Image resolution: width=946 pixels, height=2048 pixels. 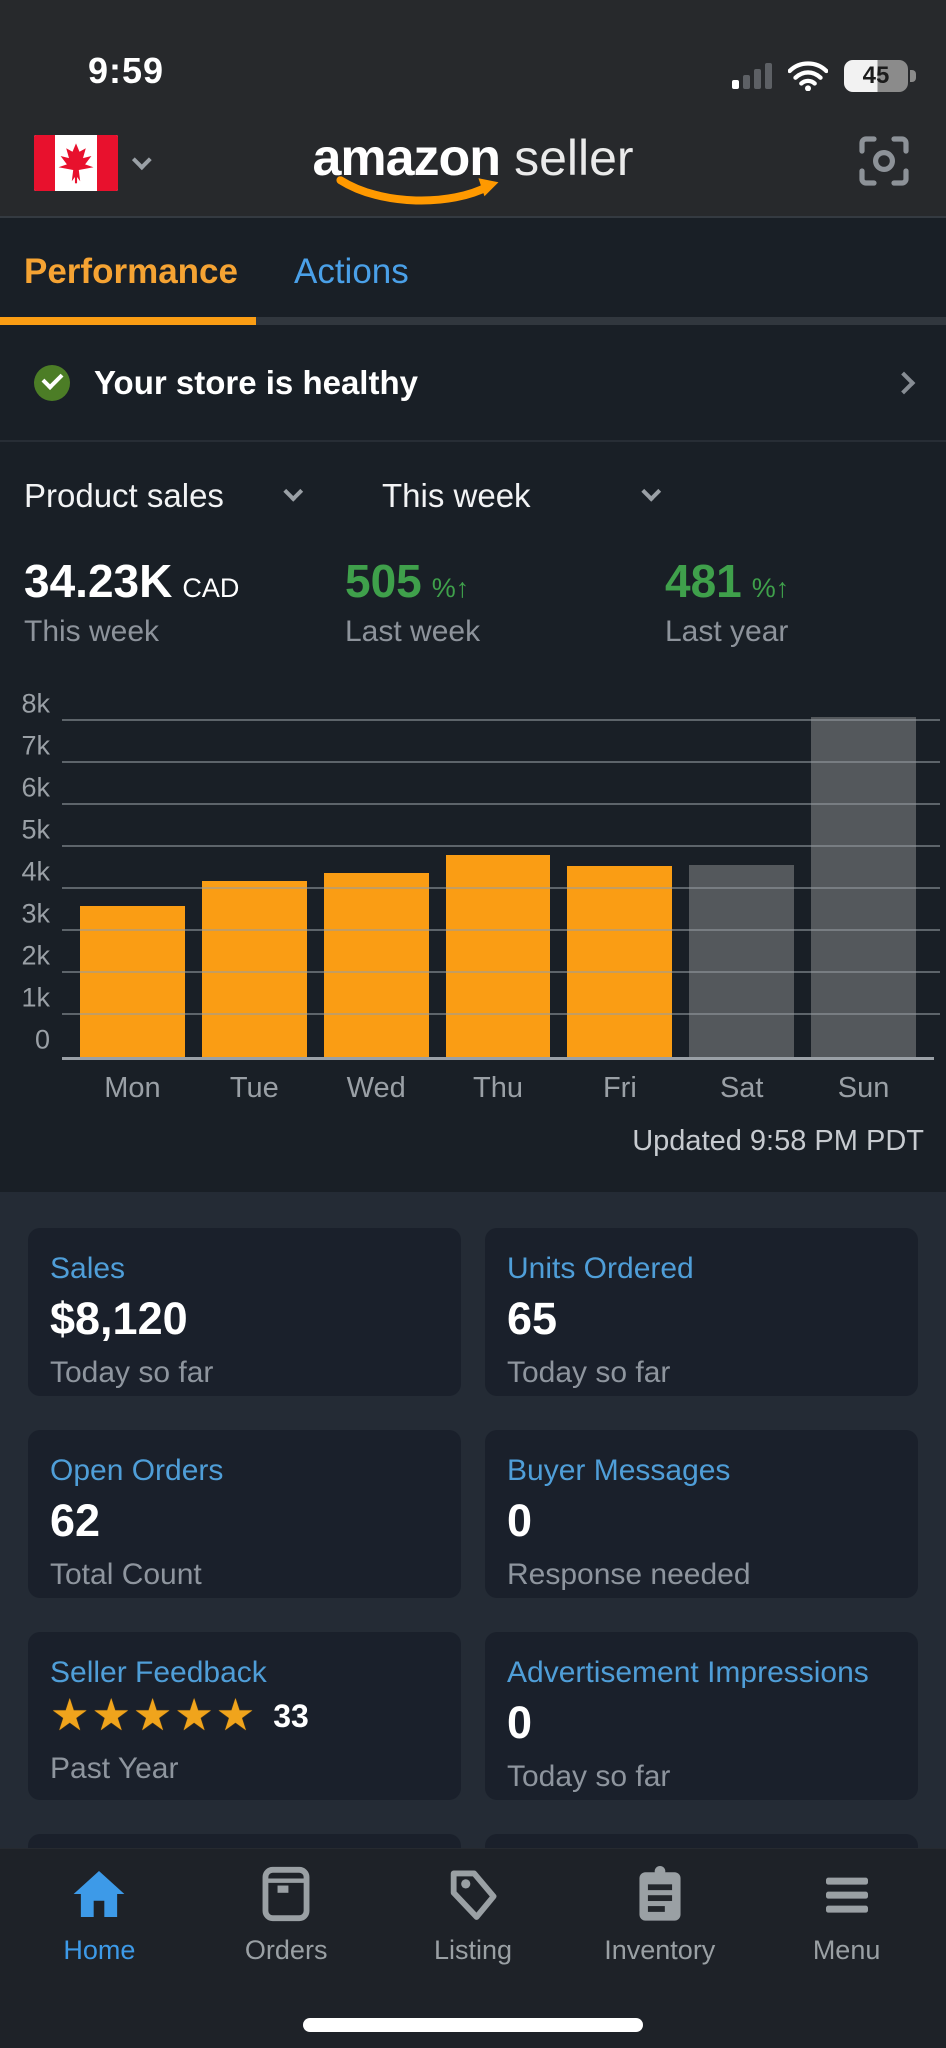 What do you see at coordinates (600, 1268) in the screenshot?
I see `card-title: Units Ordered` at bounding box center [600, 1268].